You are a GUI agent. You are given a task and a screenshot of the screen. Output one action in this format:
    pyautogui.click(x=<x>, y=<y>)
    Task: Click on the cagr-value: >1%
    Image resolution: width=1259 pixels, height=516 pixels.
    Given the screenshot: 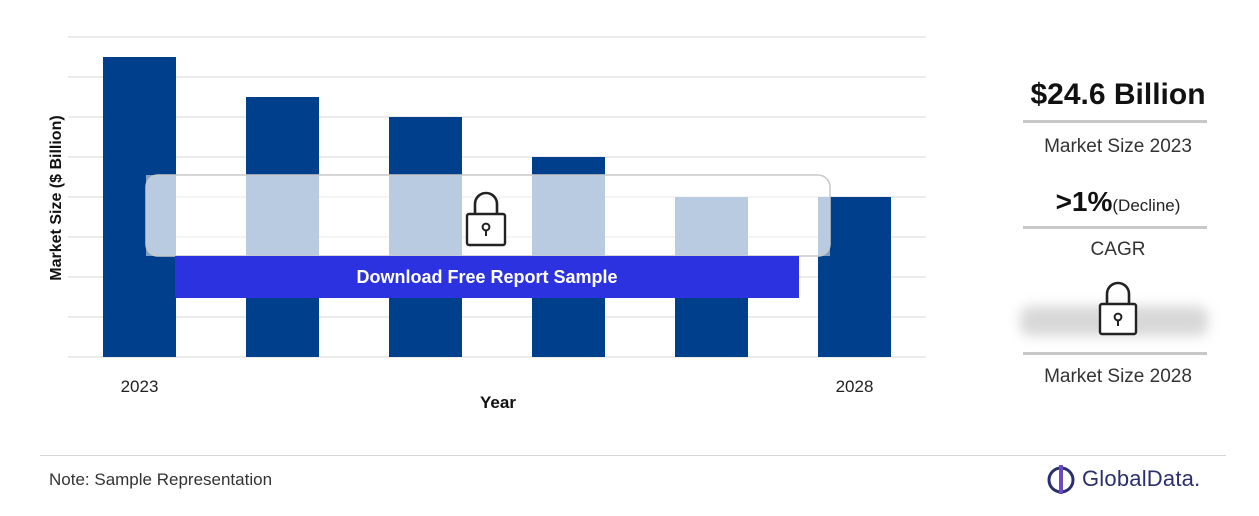 What is the action you would take?
    pyautogui.click(x=1084, y=201)
    